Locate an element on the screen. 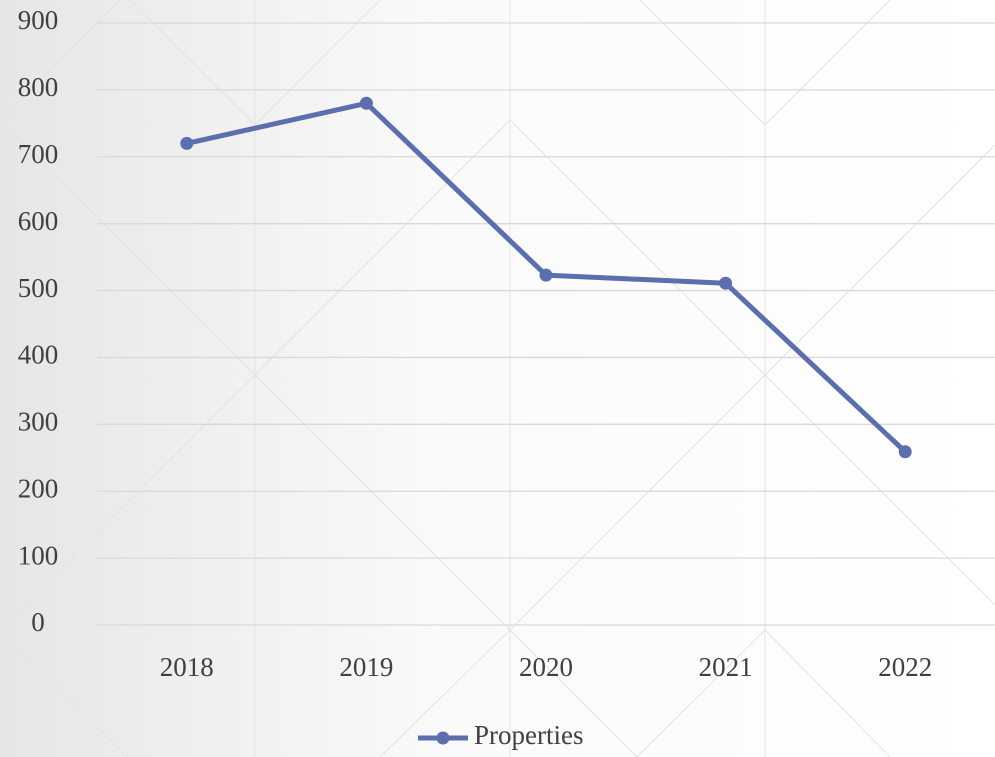 This screenshot has height=757, width=995. y-tick-label: 800 is located at coordinates (38, 87).